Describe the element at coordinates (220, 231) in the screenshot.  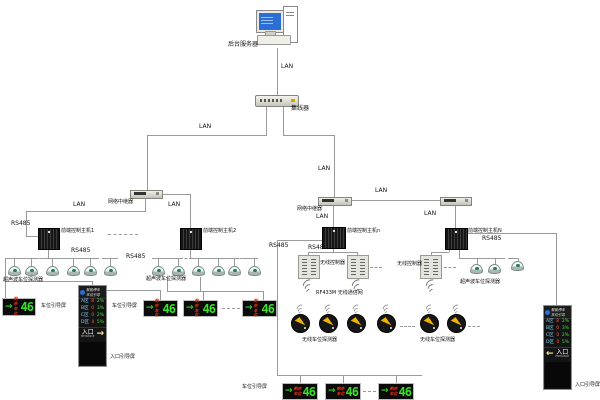
I see `host2-label: 前端控制主机2` at that location.